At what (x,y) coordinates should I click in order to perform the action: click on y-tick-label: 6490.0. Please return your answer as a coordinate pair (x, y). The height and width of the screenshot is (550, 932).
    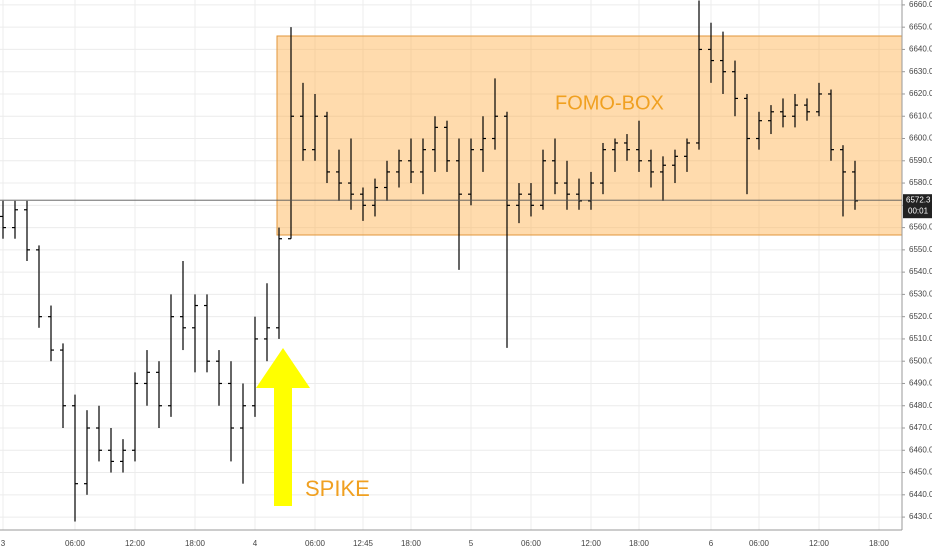
    Looking at the image, I should click on (920, 383).